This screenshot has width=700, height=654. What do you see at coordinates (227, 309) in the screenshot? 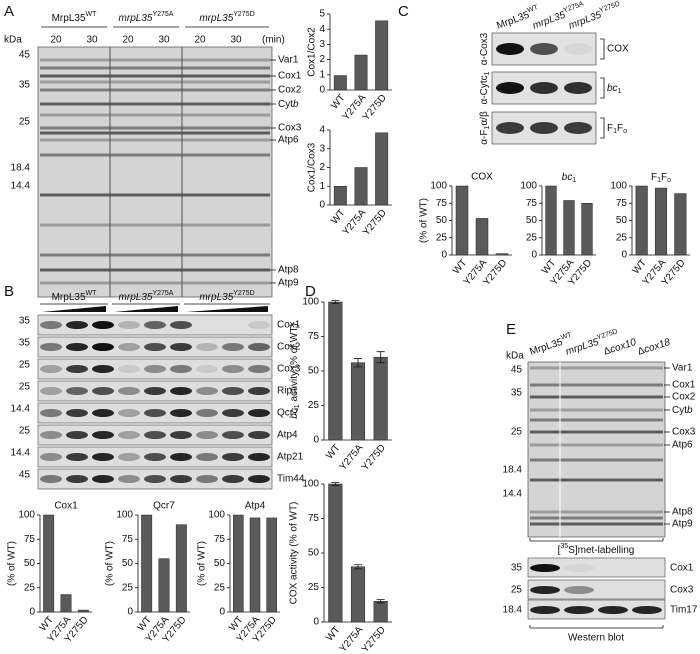
I see `amount-wedge` at bounding box center [227, 309].